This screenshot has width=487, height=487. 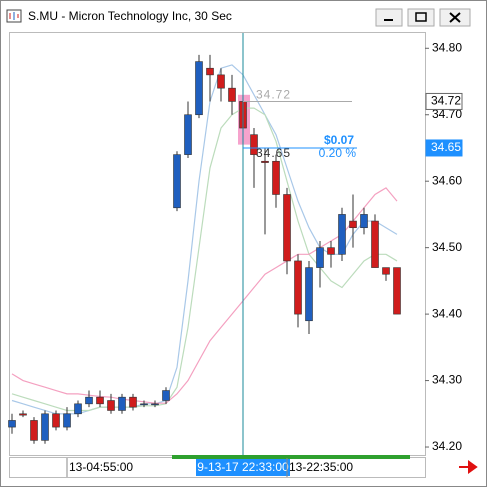 I want to click on price-box-label: 34.72, so click(x=446, y=101).